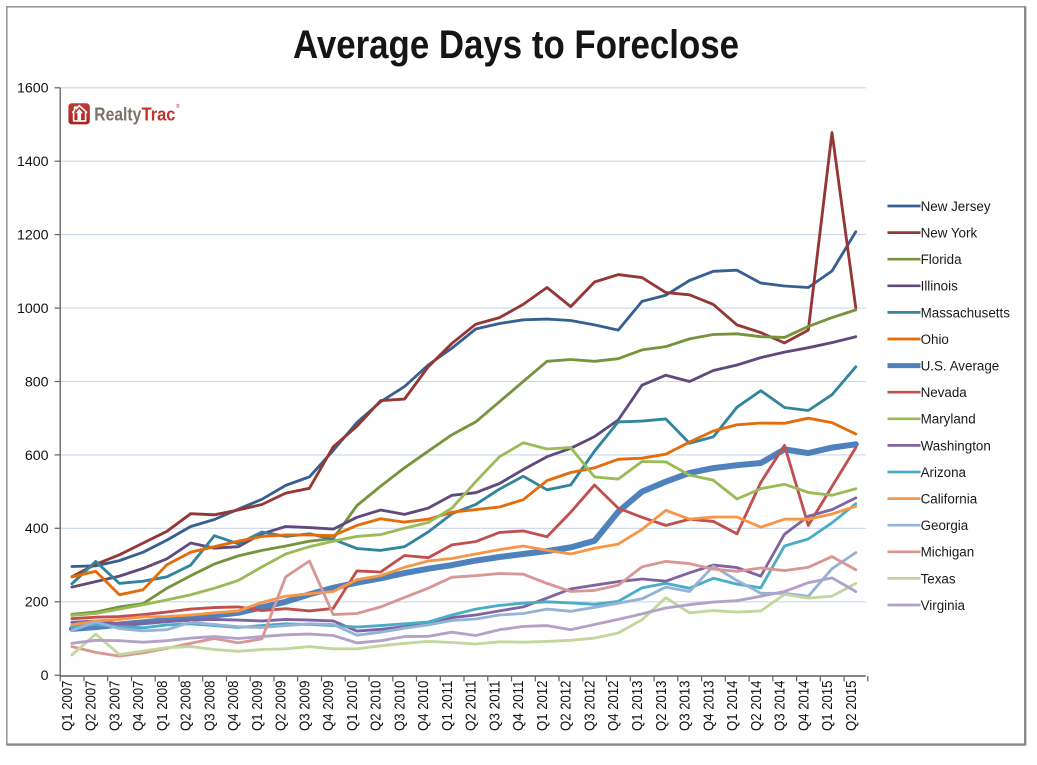 This screenshot has width=1037, height=765. Describe the element at coordinates (940, 286) in the screenshot. I see `svg-text: Illinois` at that location.